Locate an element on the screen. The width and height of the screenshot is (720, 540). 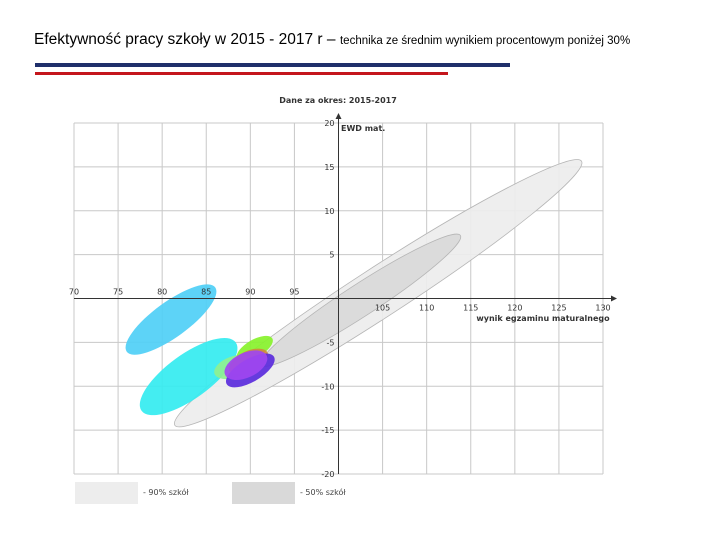
school-ellipses is located at coordinates (200, 350).